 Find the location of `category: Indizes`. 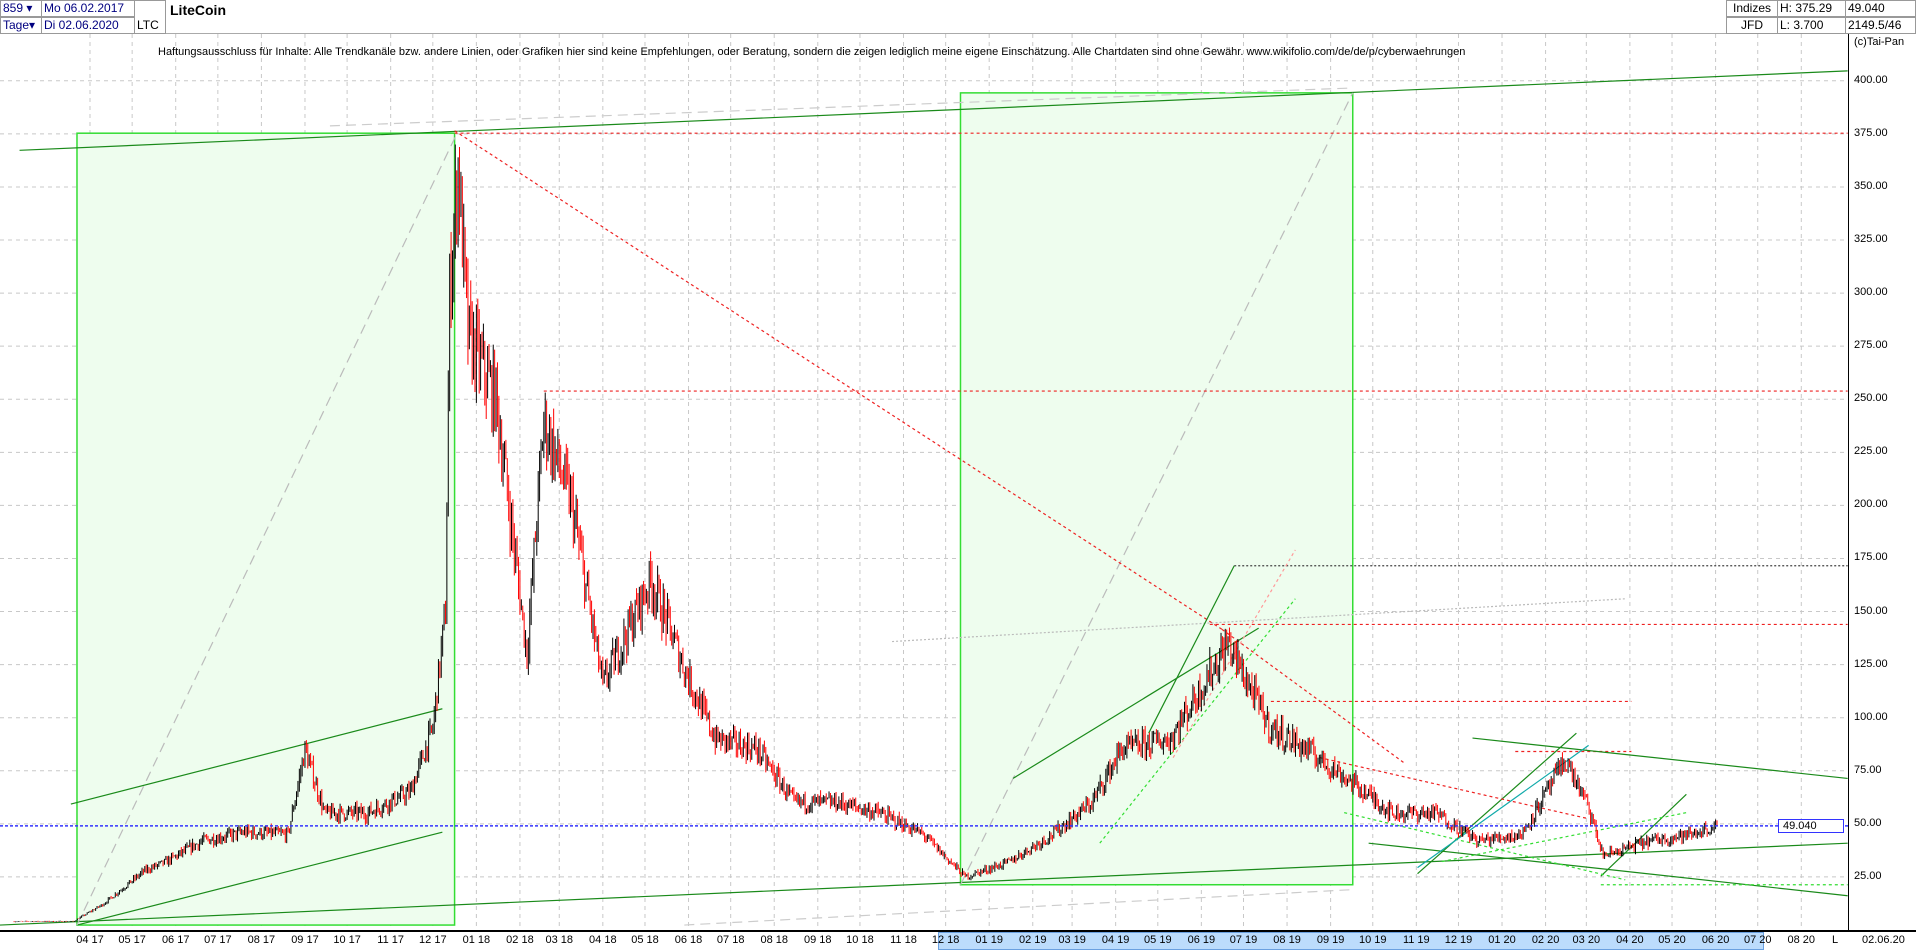

category: Indizes is located at coordinates (1752, 8).